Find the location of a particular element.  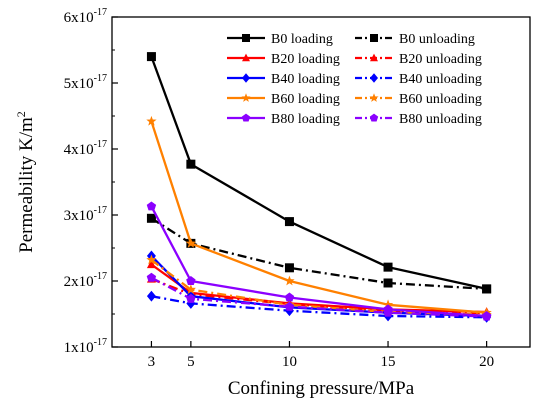

x-tick-label: 10 is located at coordinates (289, 362).